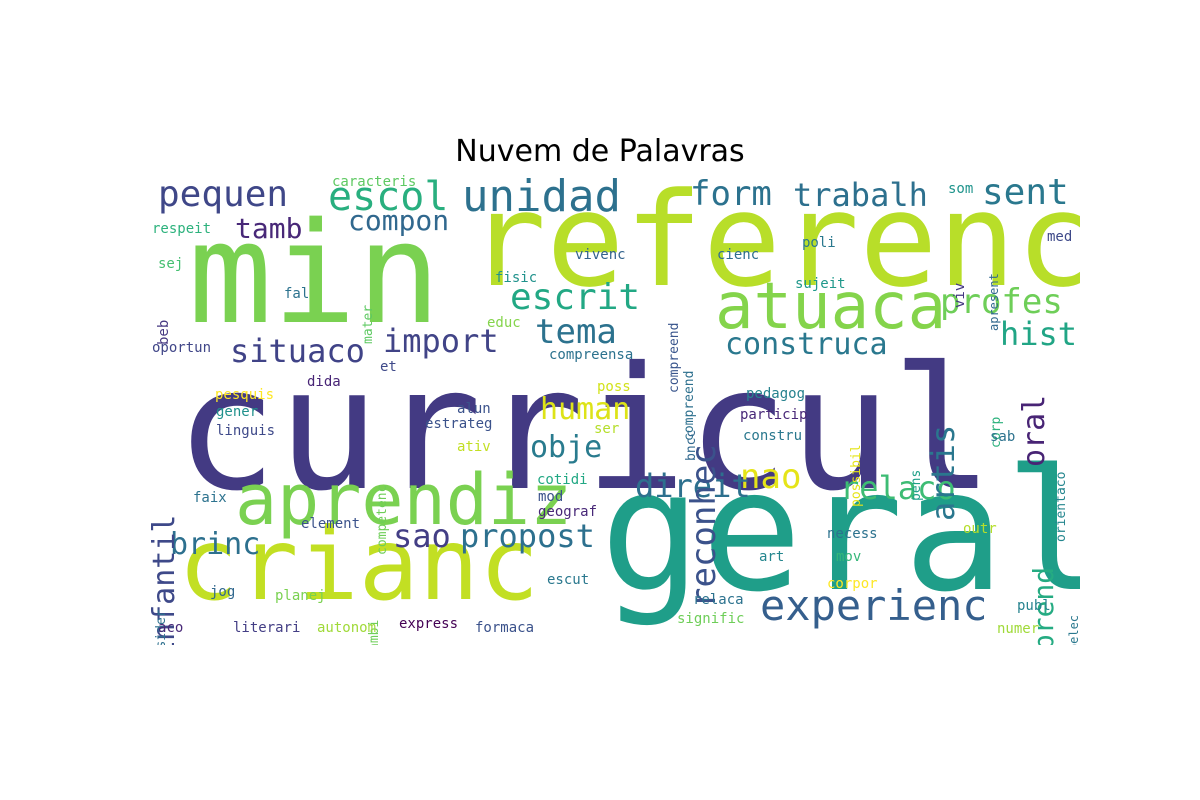 The width and height of the screenshot is (1200, 800). What do you see at coordinates (704, 526) in the screenshot?
I see `word-reconhec: reconhec` at bounding box center [704, 526].